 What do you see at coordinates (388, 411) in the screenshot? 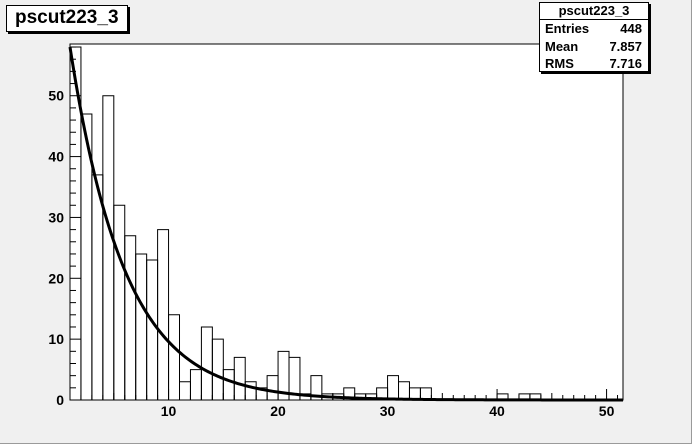
I see `x-tick-label: 30` at bounding box center [388, 411].